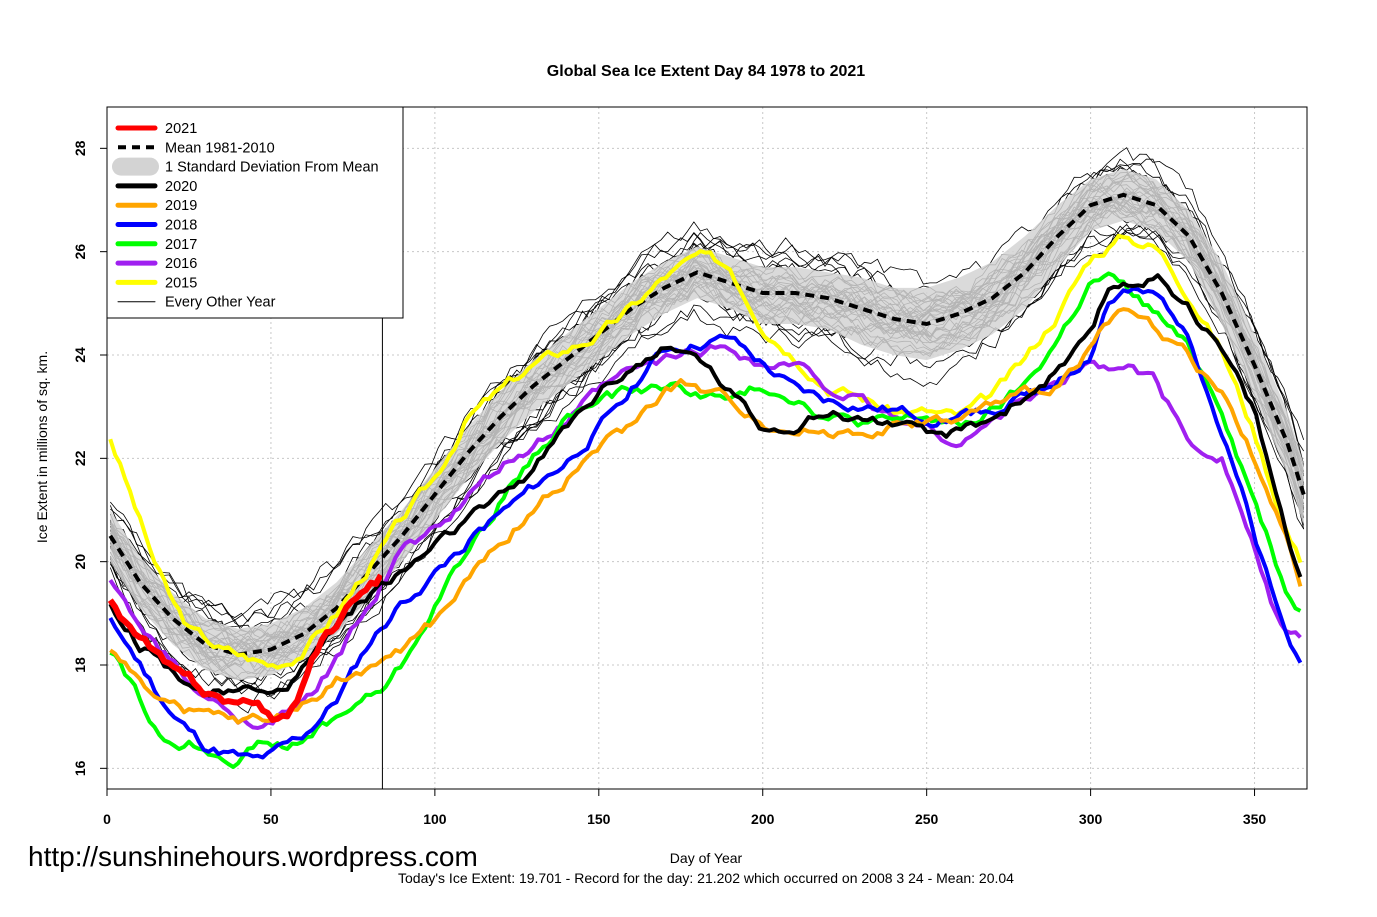 This screenshot has height=917, width=1377. What do you see at coordinates (42, 447) in the screenshot?
I see `y-axis-label: Ice Extent in millions of sq. km.` at bounding box center [42, 447].